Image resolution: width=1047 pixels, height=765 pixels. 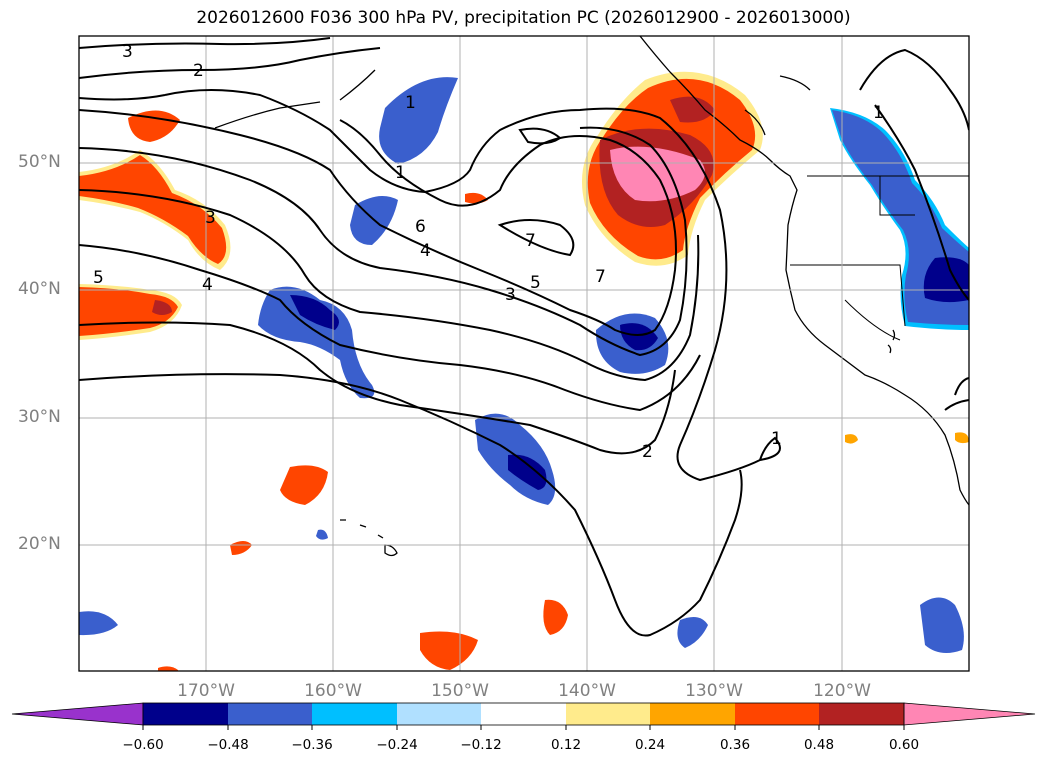 I want to click on lat-label: 30°N, so click(x=39, y=417).